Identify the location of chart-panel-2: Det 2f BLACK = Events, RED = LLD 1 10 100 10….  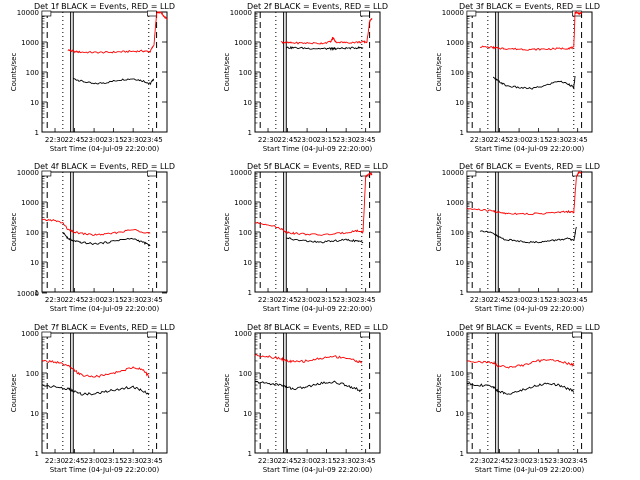
(305, 77).